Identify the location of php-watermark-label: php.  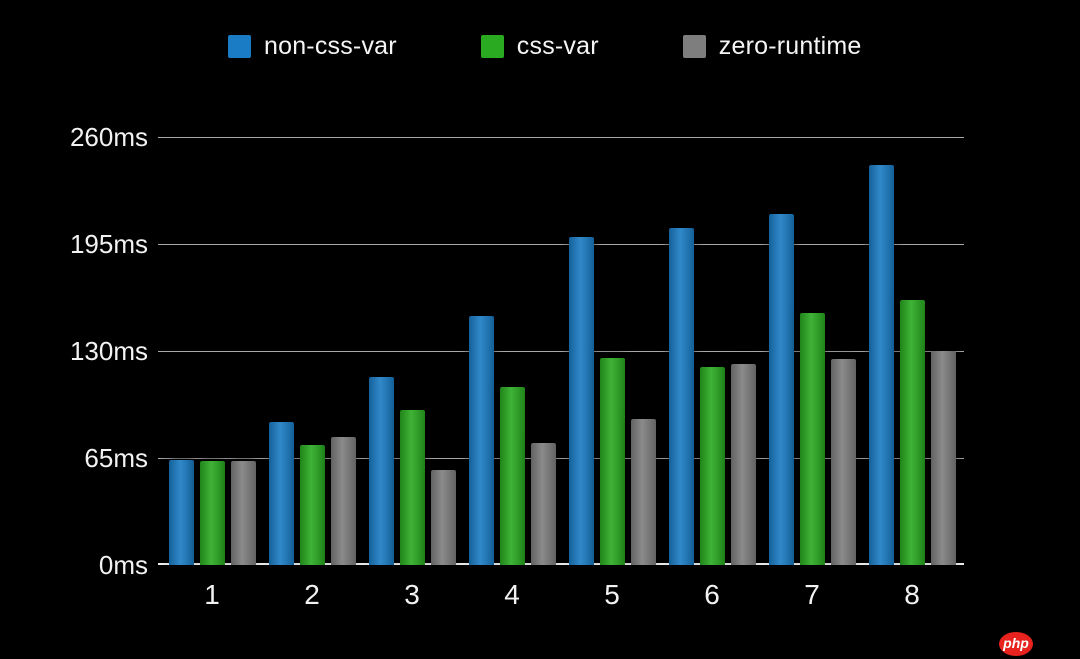
(1016, 643).